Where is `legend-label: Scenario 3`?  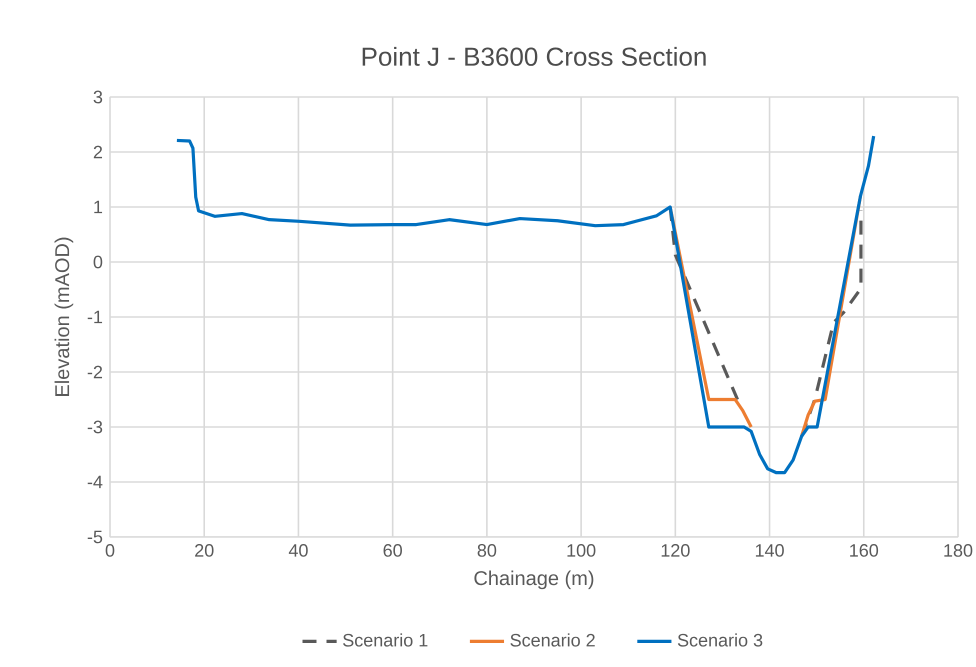
legend-label: Scenario 3 is located at coordinates (720, 640).